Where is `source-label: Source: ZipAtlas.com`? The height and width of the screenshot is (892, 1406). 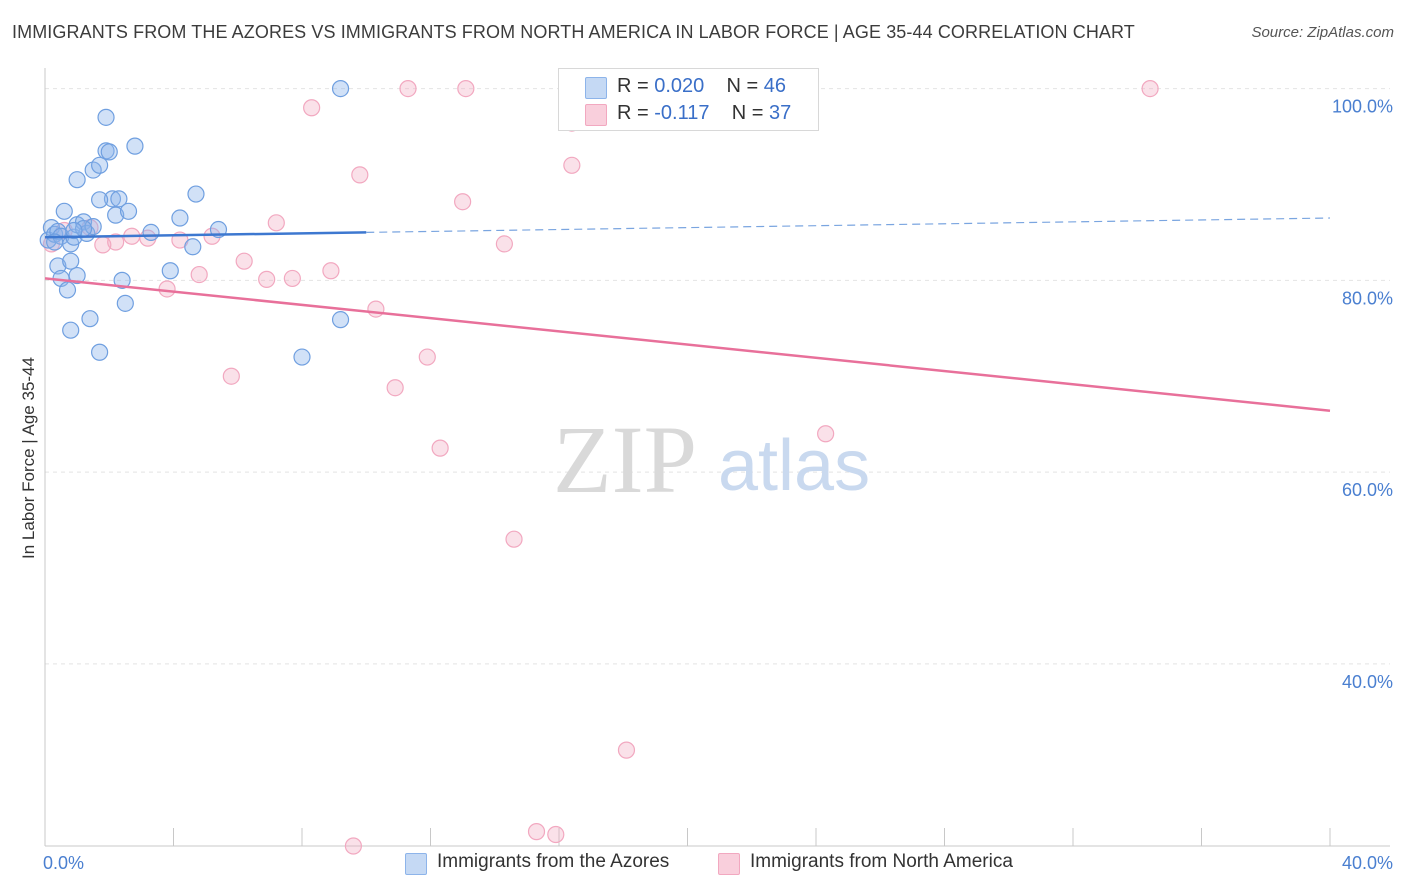 source-label: Source: ZipAtlas.com is located at coordinates (1322, 32).